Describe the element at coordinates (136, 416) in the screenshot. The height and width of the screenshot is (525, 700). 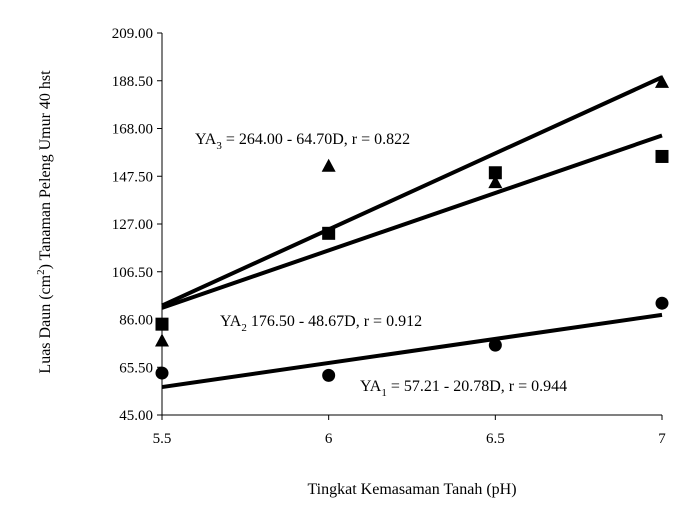
I see `y-tick-label: 45.00` at that location.